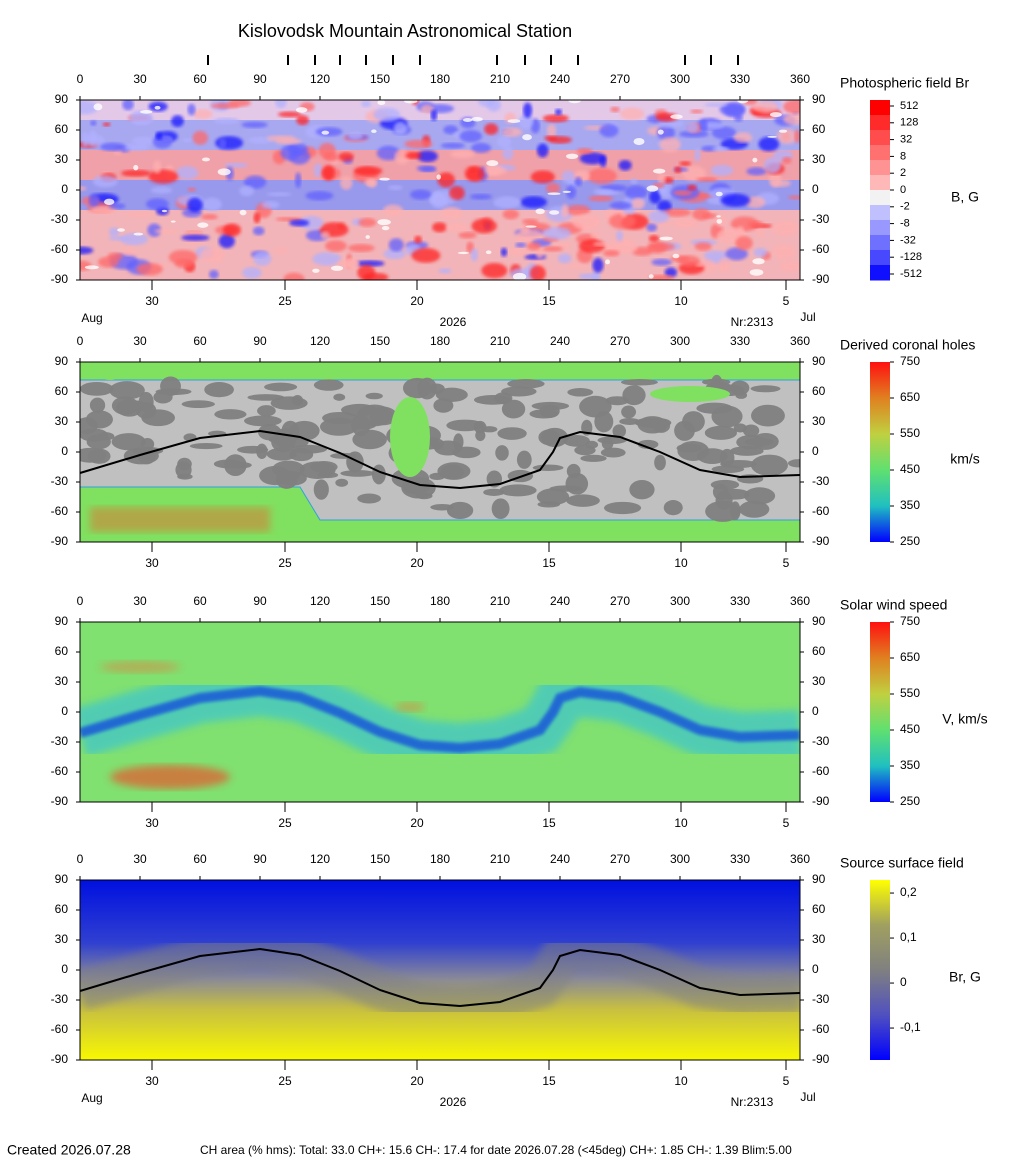 This screenshot has width=1020, height=1172. What do you see at coordinates (908, 892) in the screenshot?
I see `colorbar-tick-label: 0,2` at bounding box center [908, 892].